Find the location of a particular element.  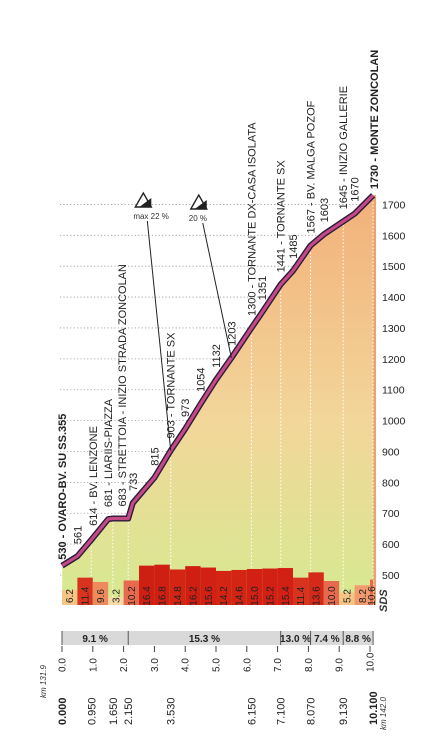

km-tick-8: 8.0 is located at coordinates (309, 665).